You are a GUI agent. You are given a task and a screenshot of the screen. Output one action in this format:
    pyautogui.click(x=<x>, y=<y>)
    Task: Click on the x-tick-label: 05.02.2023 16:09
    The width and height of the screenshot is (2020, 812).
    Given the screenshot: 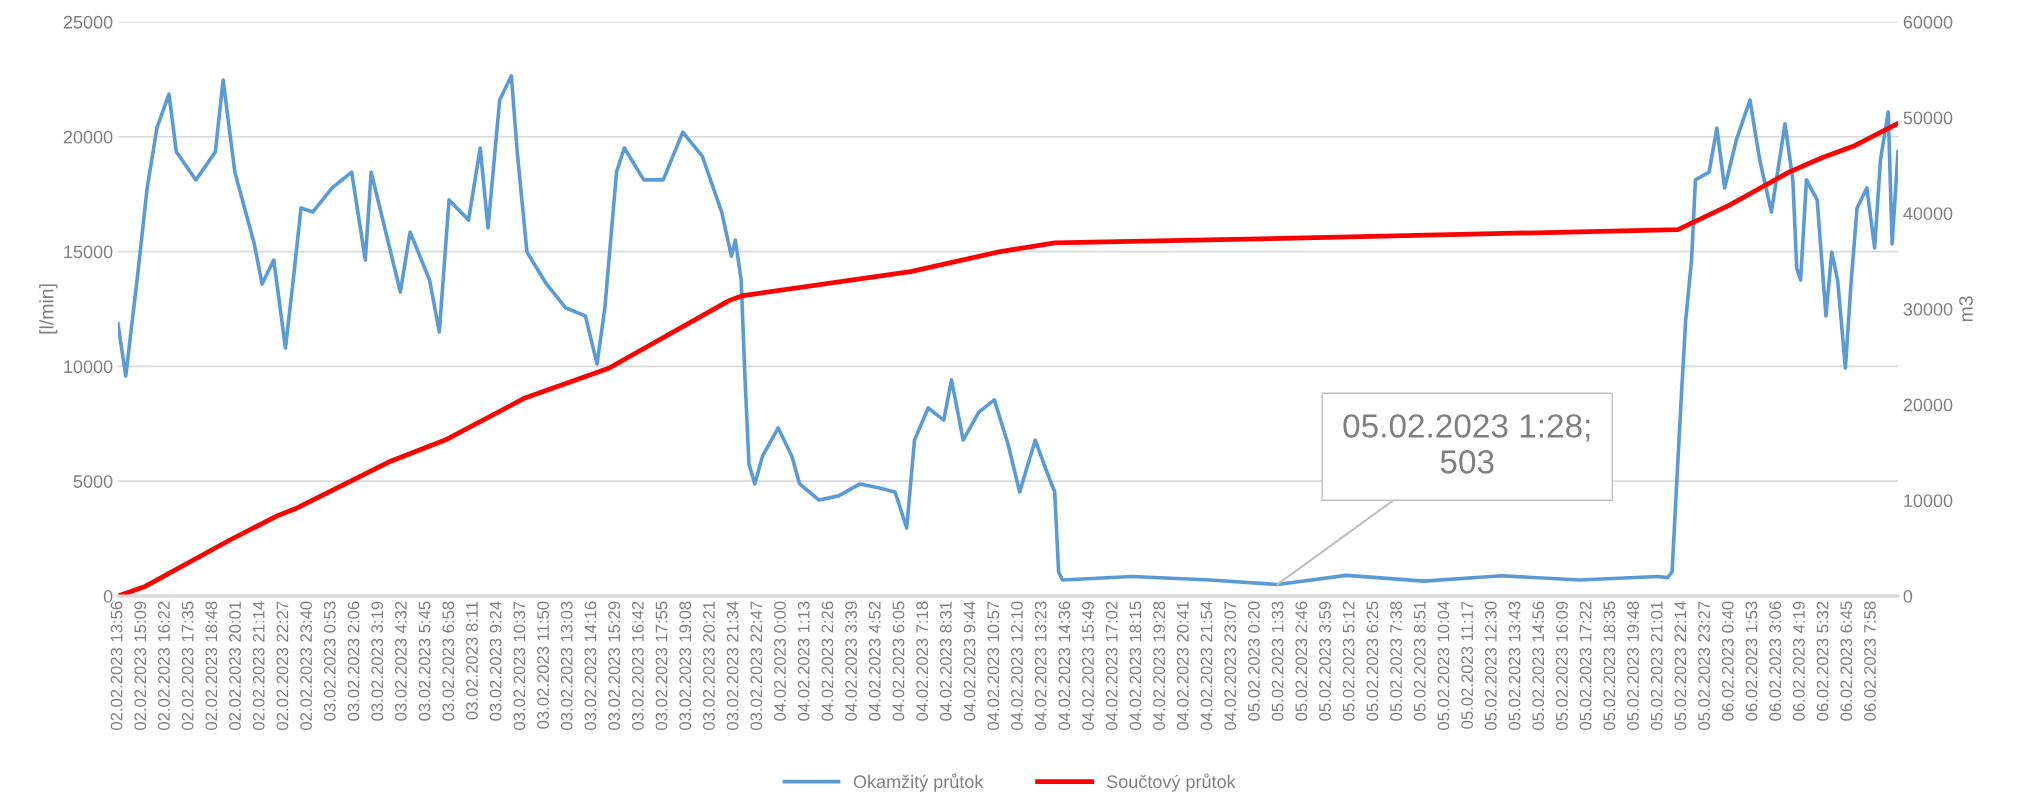 What is the action you would take?
    pyautogui.click(x=1562, y=665)
    